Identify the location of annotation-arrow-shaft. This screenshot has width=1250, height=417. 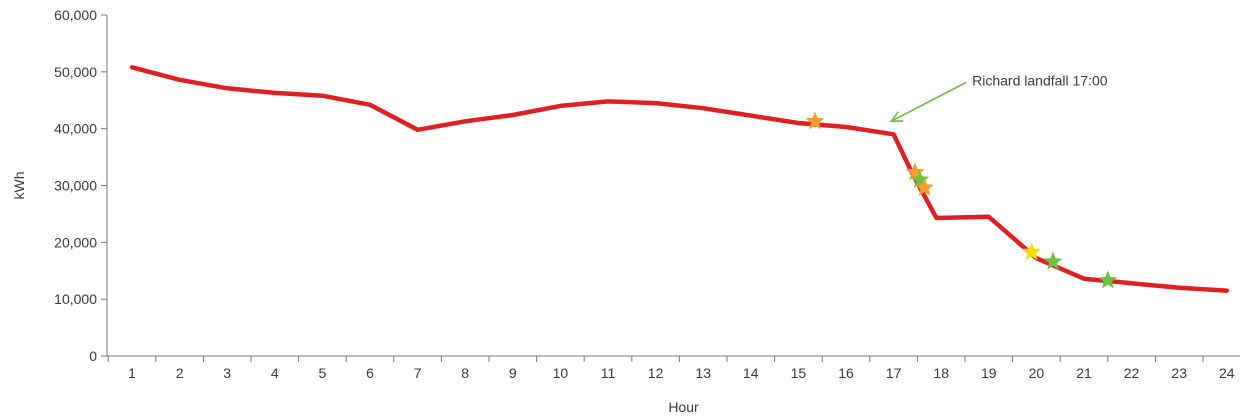
(928, 101).